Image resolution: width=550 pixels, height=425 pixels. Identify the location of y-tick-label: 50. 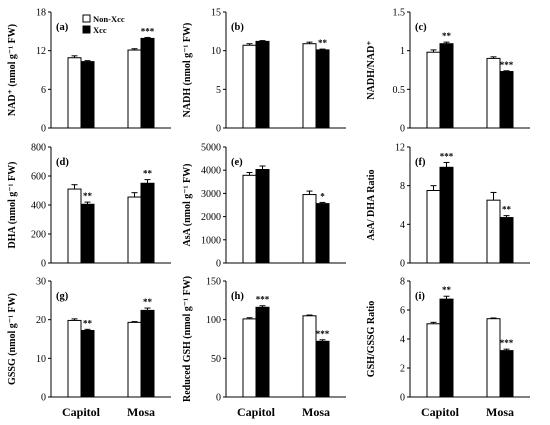
(216, 359).